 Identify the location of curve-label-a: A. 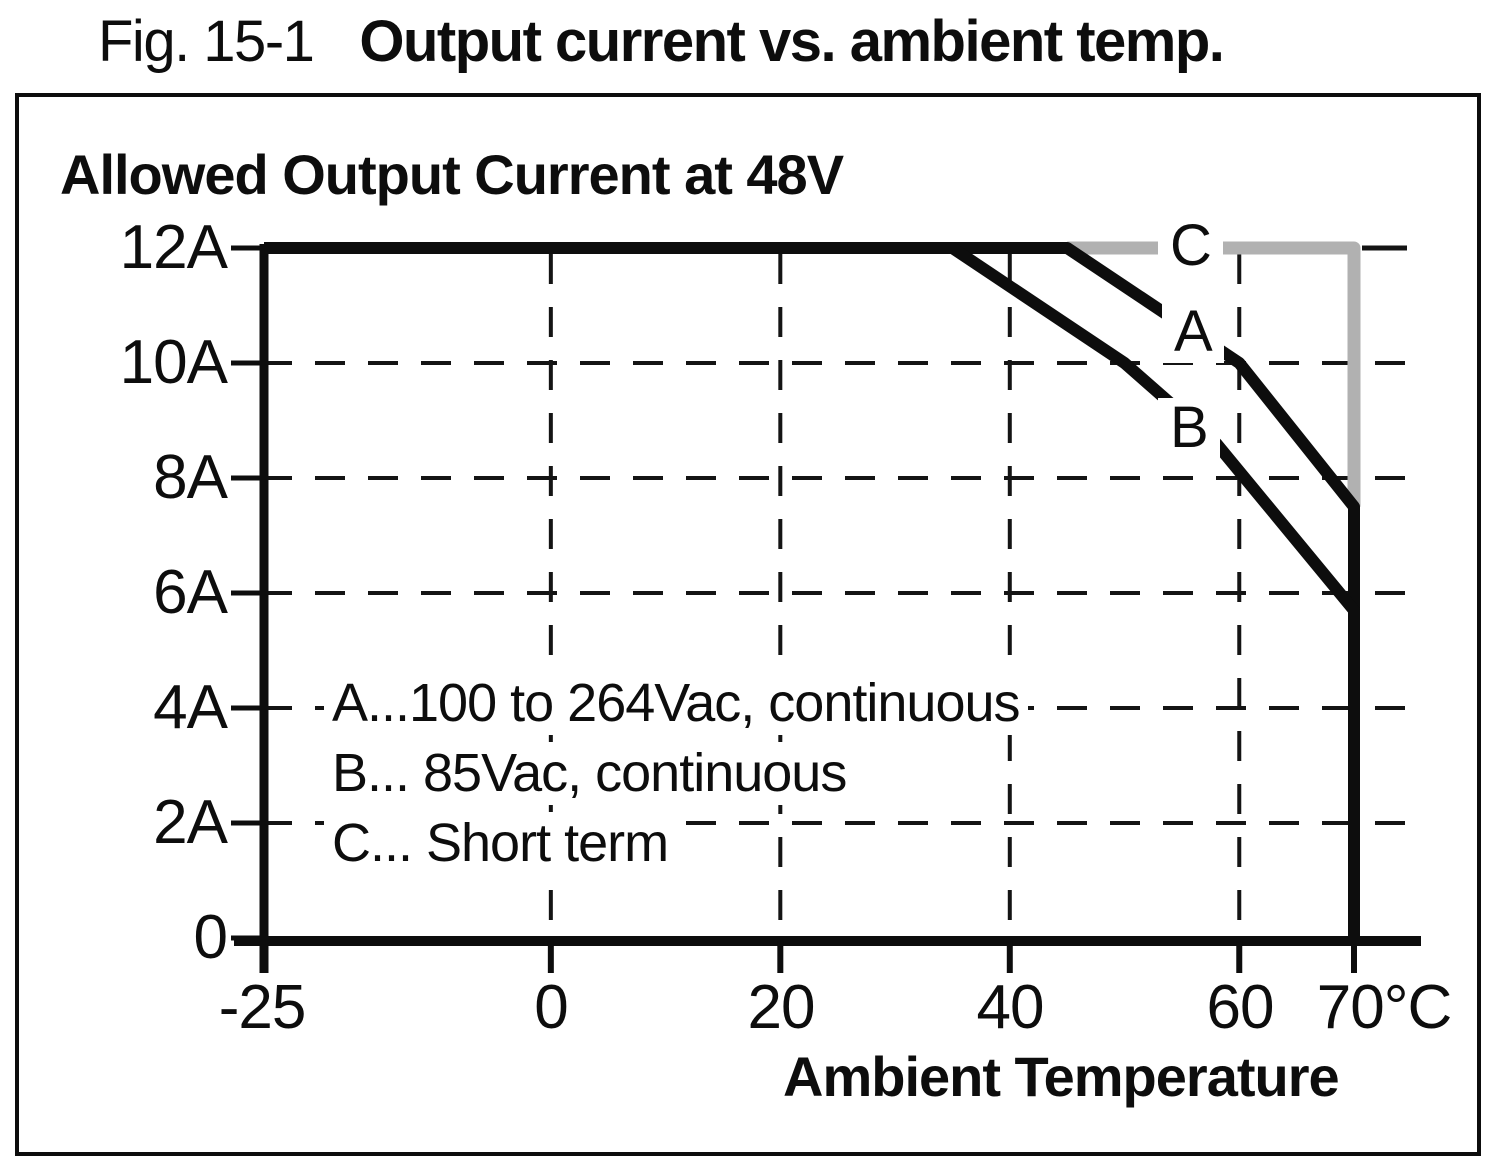
(1193, 332).